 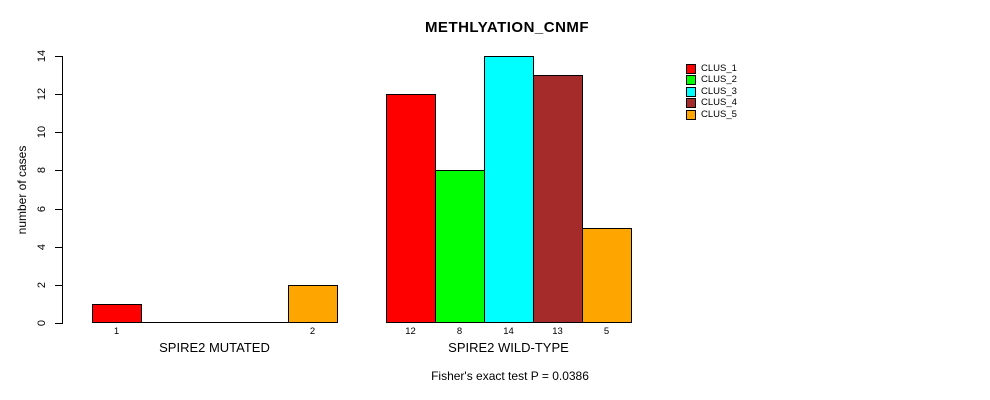 What do you see at coordinates (510, 376) in the screenshot?
I see `stats-caption: Fisher's exact test P = 0.0386` at bounding box center [510, 376].